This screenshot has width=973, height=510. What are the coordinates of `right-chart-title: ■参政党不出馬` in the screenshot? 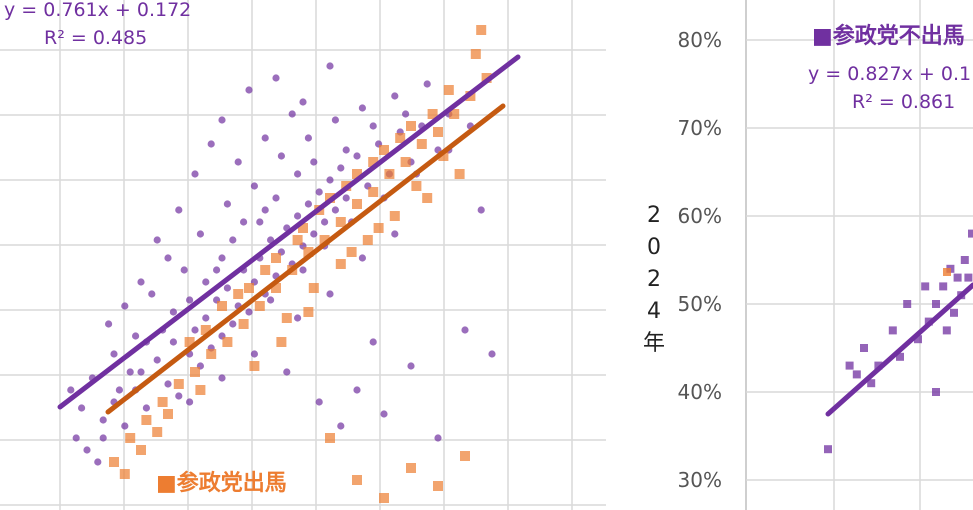 It's located at (888, 36).